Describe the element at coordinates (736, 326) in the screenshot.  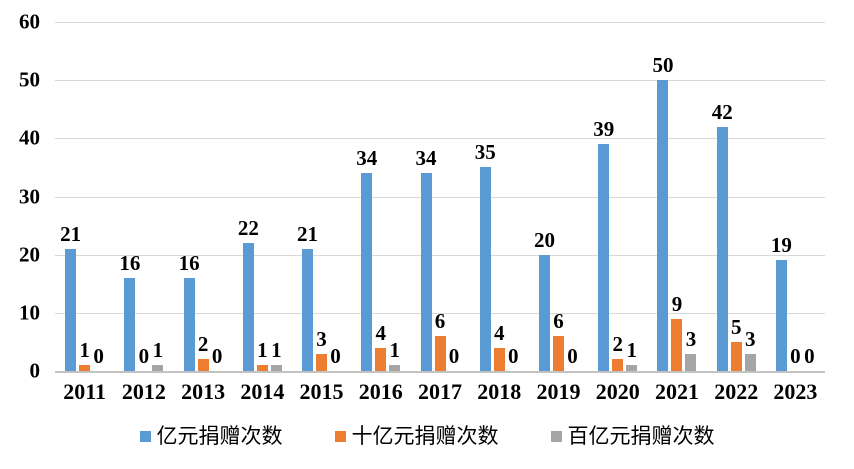
I see `bar-value-label: 5` at that location.